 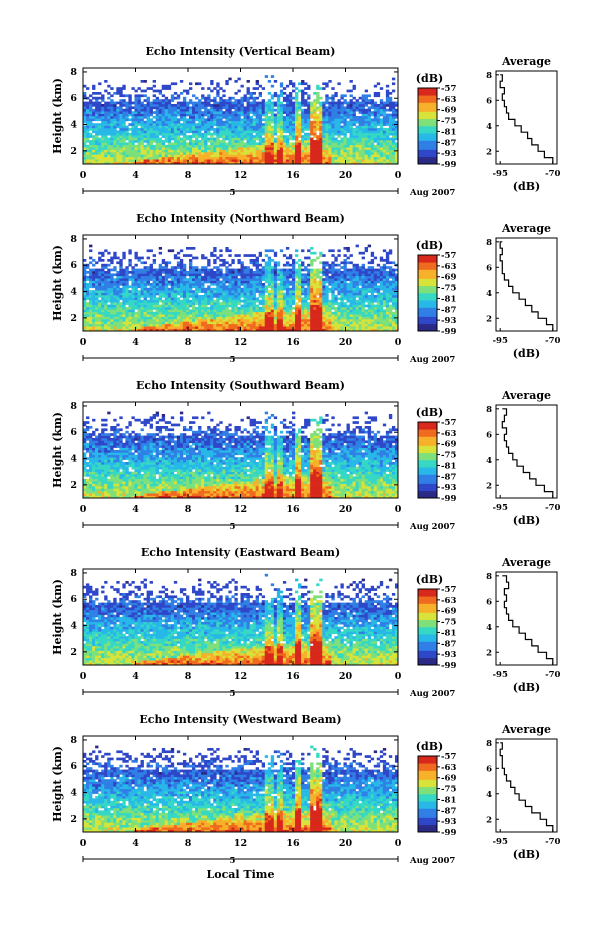 What do you see at coordinates (73, 151) in the screenshot?
I see `y-tick-label: 2` at bounding box center [73, 151].